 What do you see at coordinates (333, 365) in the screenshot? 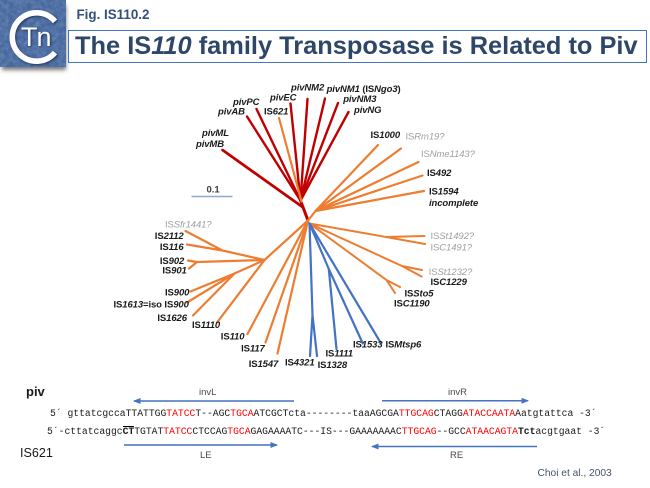
I see `svg-text: IS1328` at bounding box center [333, 365].